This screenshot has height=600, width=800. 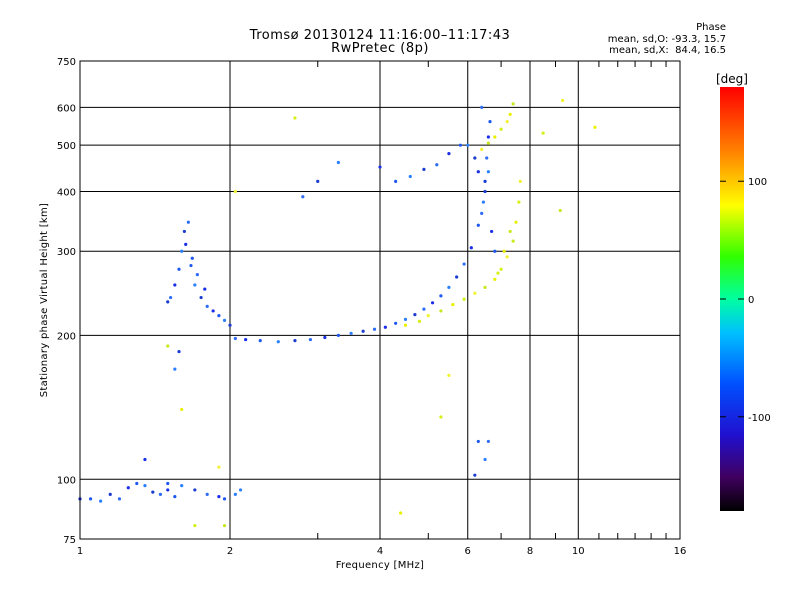 I want to click on y-tick-label: 500, so click(x=66, y=146).